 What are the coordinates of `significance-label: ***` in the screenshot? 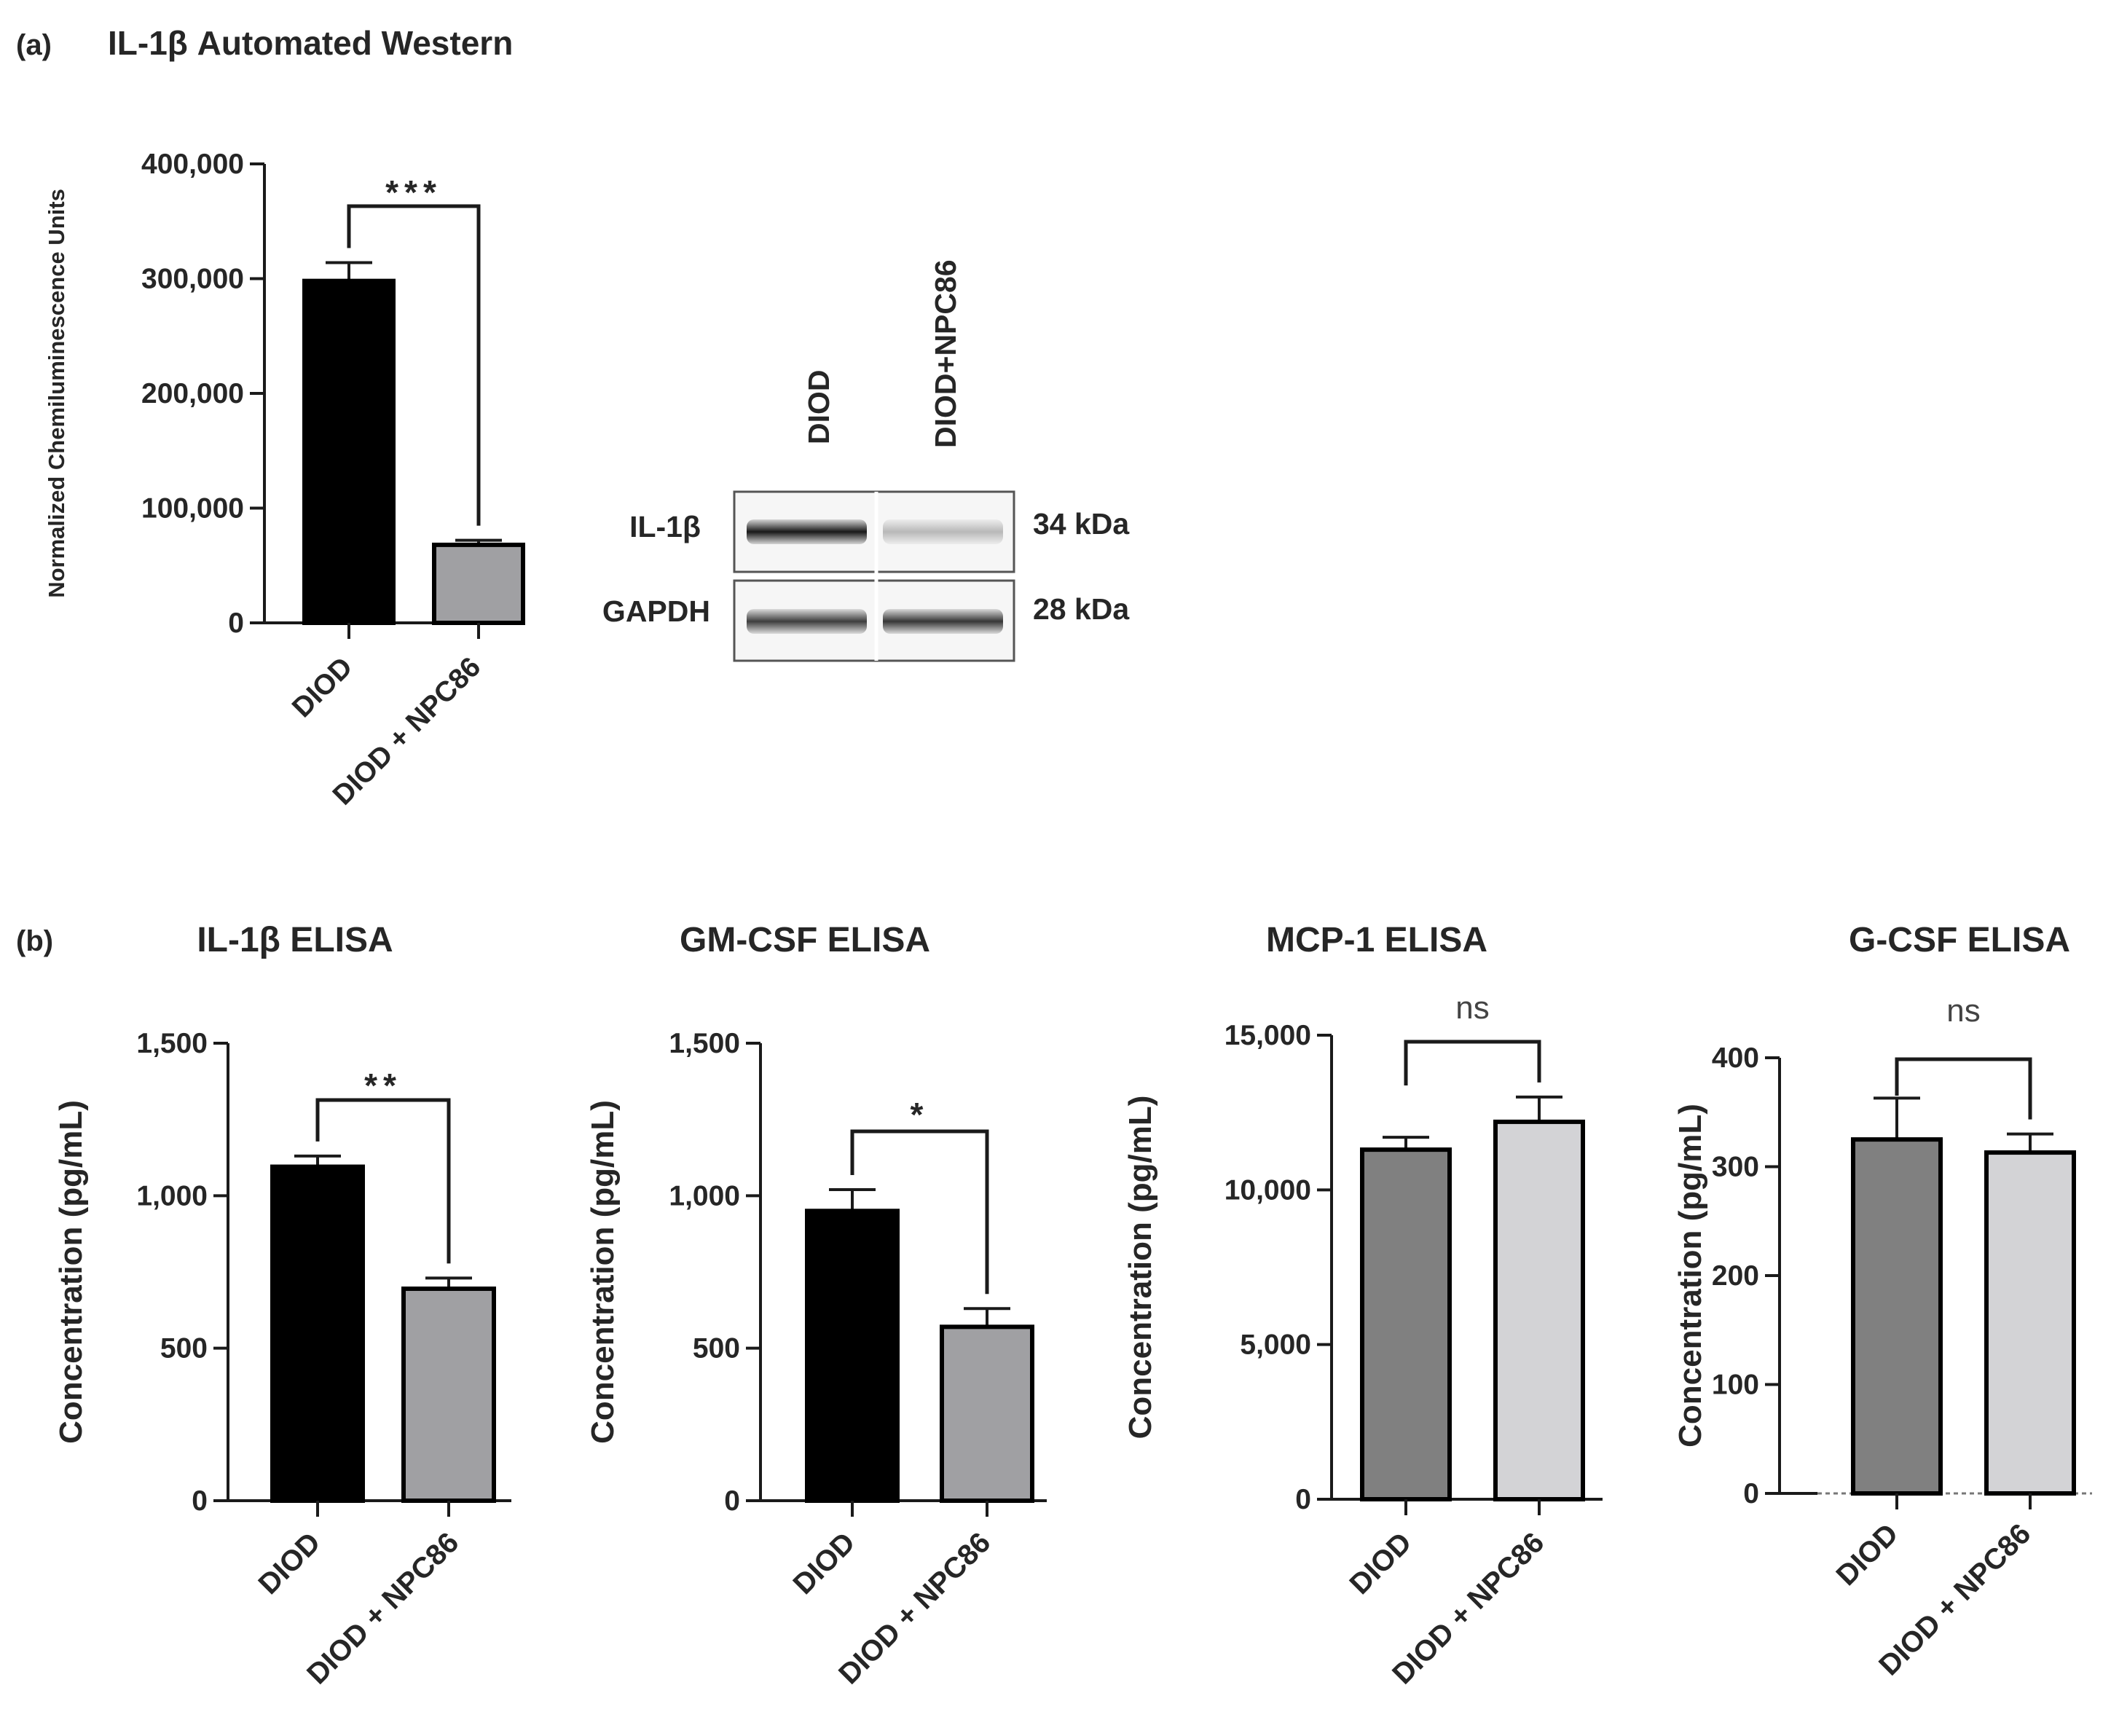 It's located at (413, 192).